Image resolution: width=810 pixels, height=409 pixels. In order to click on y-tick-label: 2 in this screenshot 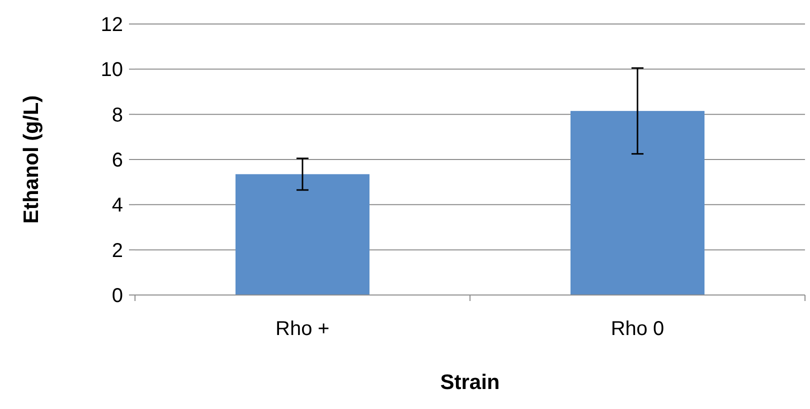, I will do `click(117, 251)`.